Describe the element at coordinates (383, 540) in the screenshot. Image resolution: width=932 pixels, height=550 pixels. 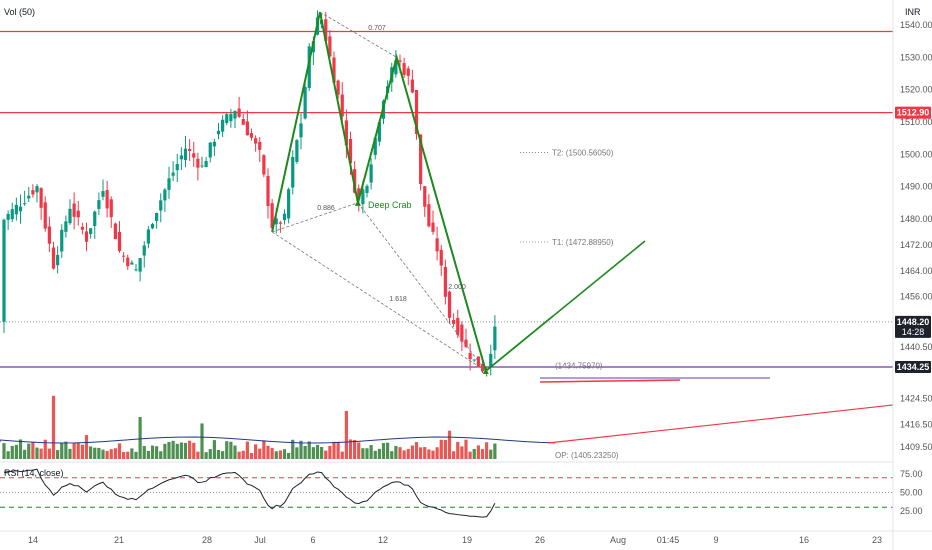
I see `time-tick-label: 12` at that location.